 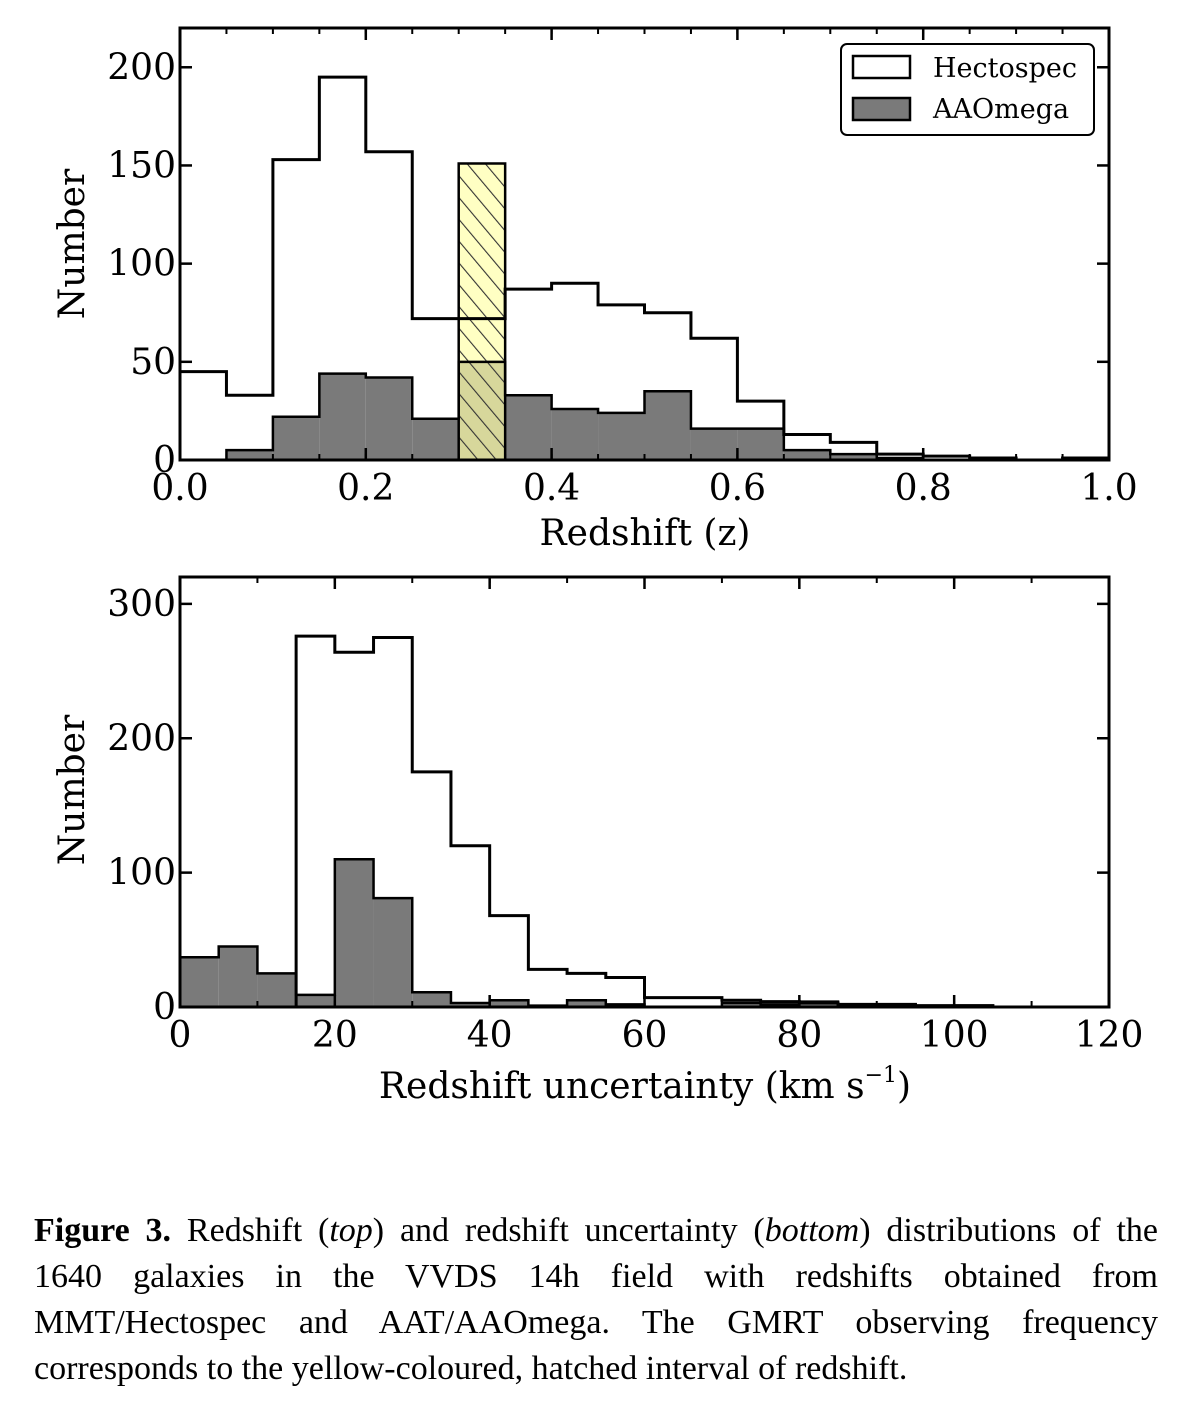 What do you see at coordinates (954, 1035) in the screenshot?
I see `x-tick-label: 100` at bounding box center [954, 1035].